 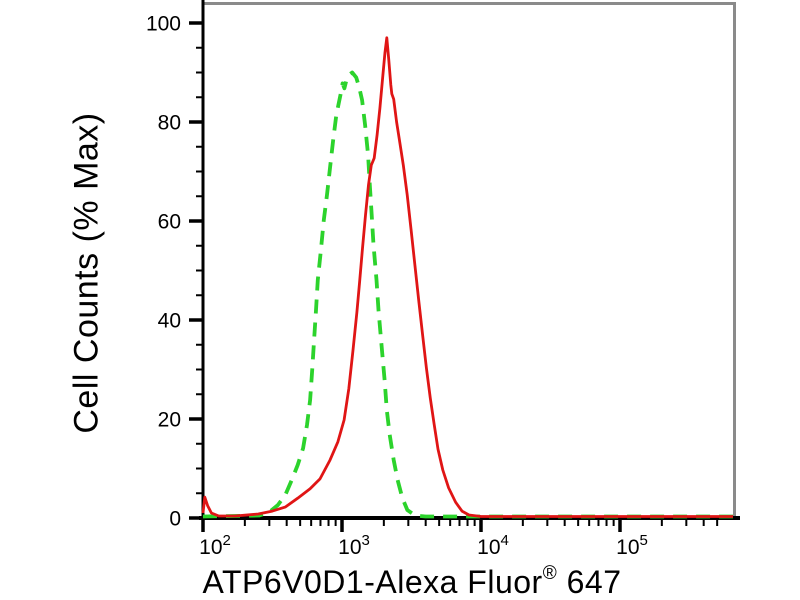 What do you see at coordinates (550, 574) in the screenshot?
I see `registered-trademark-icon: ®` at bounding box center [550, 574].